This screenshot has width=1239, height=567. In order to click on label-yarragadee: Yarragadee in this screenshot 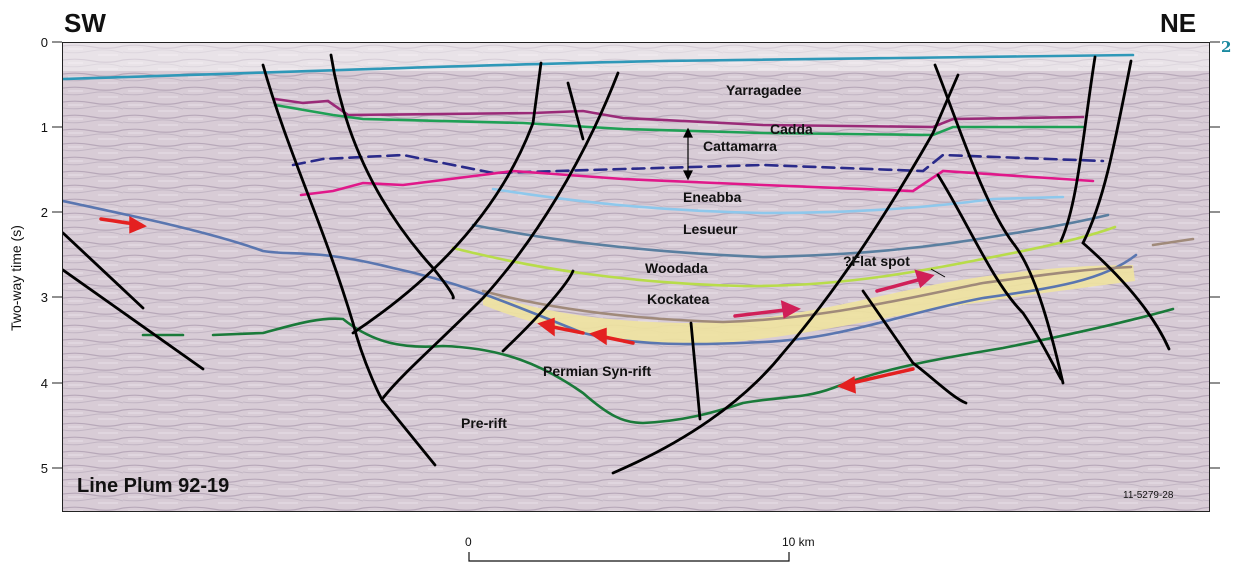, I will do `click(764, 90)`.